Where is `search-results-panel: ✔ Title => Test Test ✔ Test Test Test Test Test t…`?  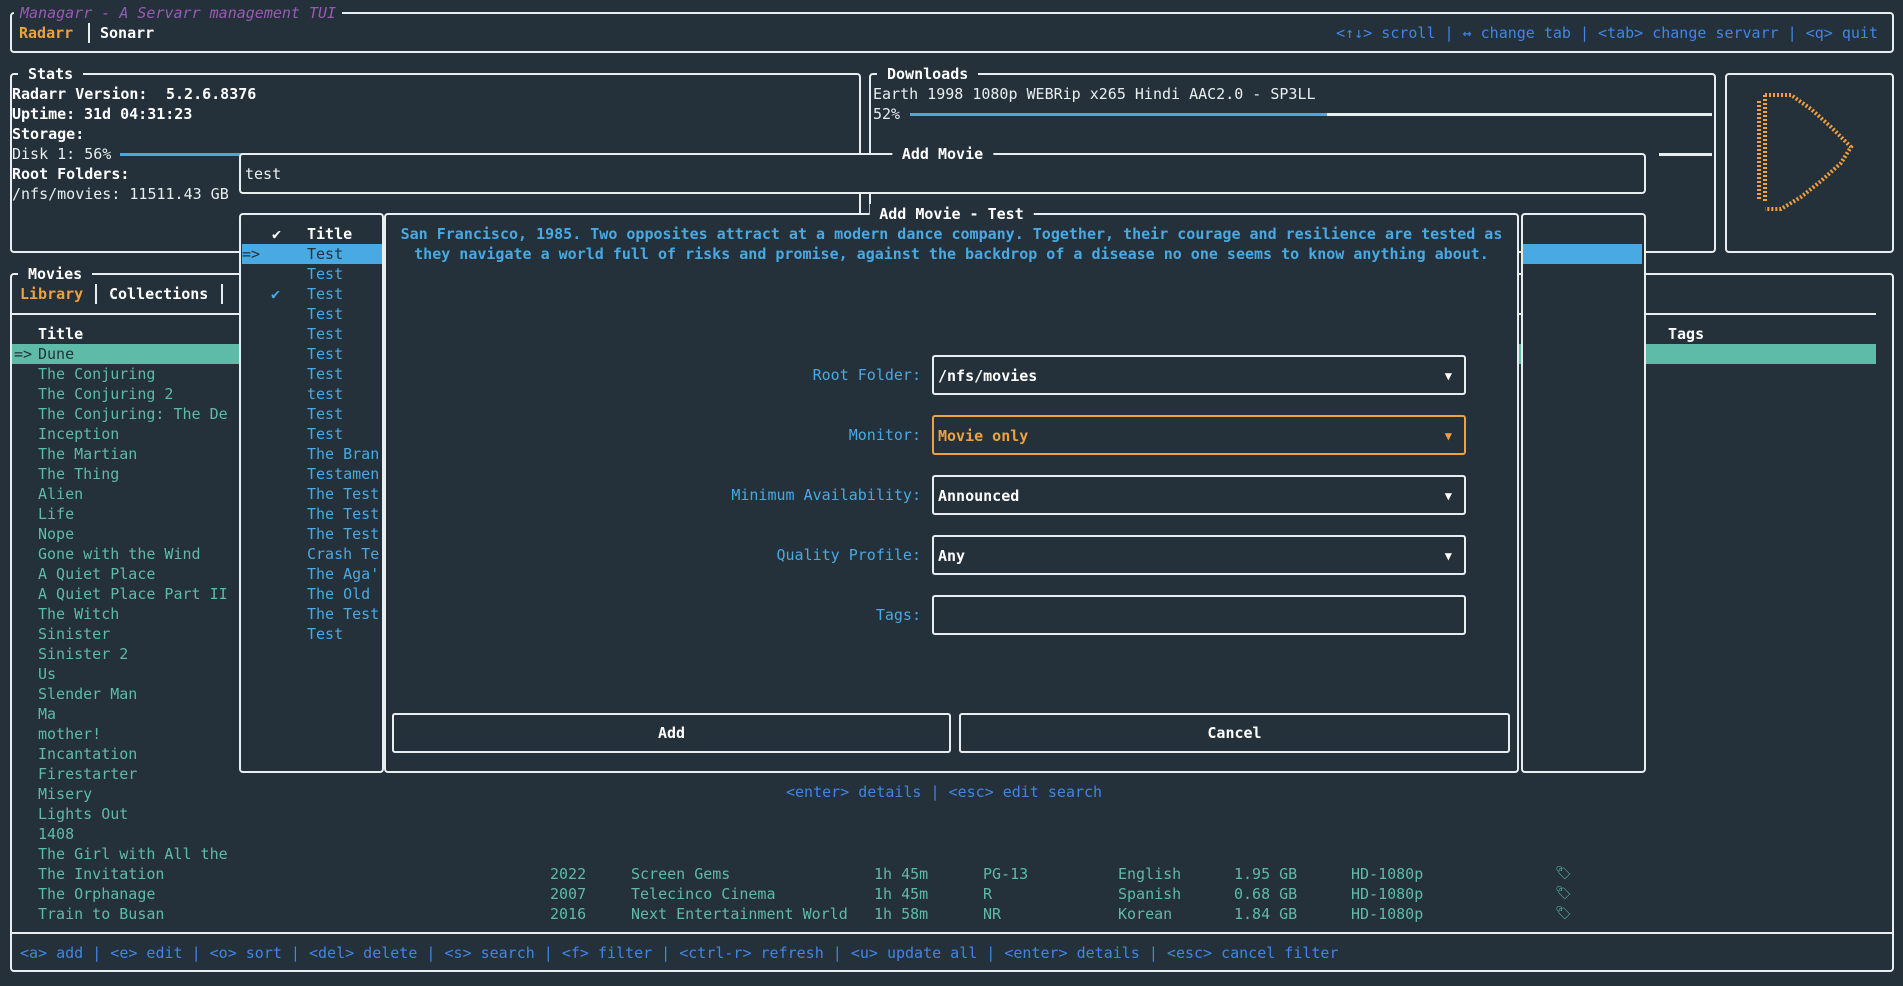 search-results-panel: ✔ Title => Test Test ✔ Test Test Test Test Test t… is located at coordinates (311, 493).